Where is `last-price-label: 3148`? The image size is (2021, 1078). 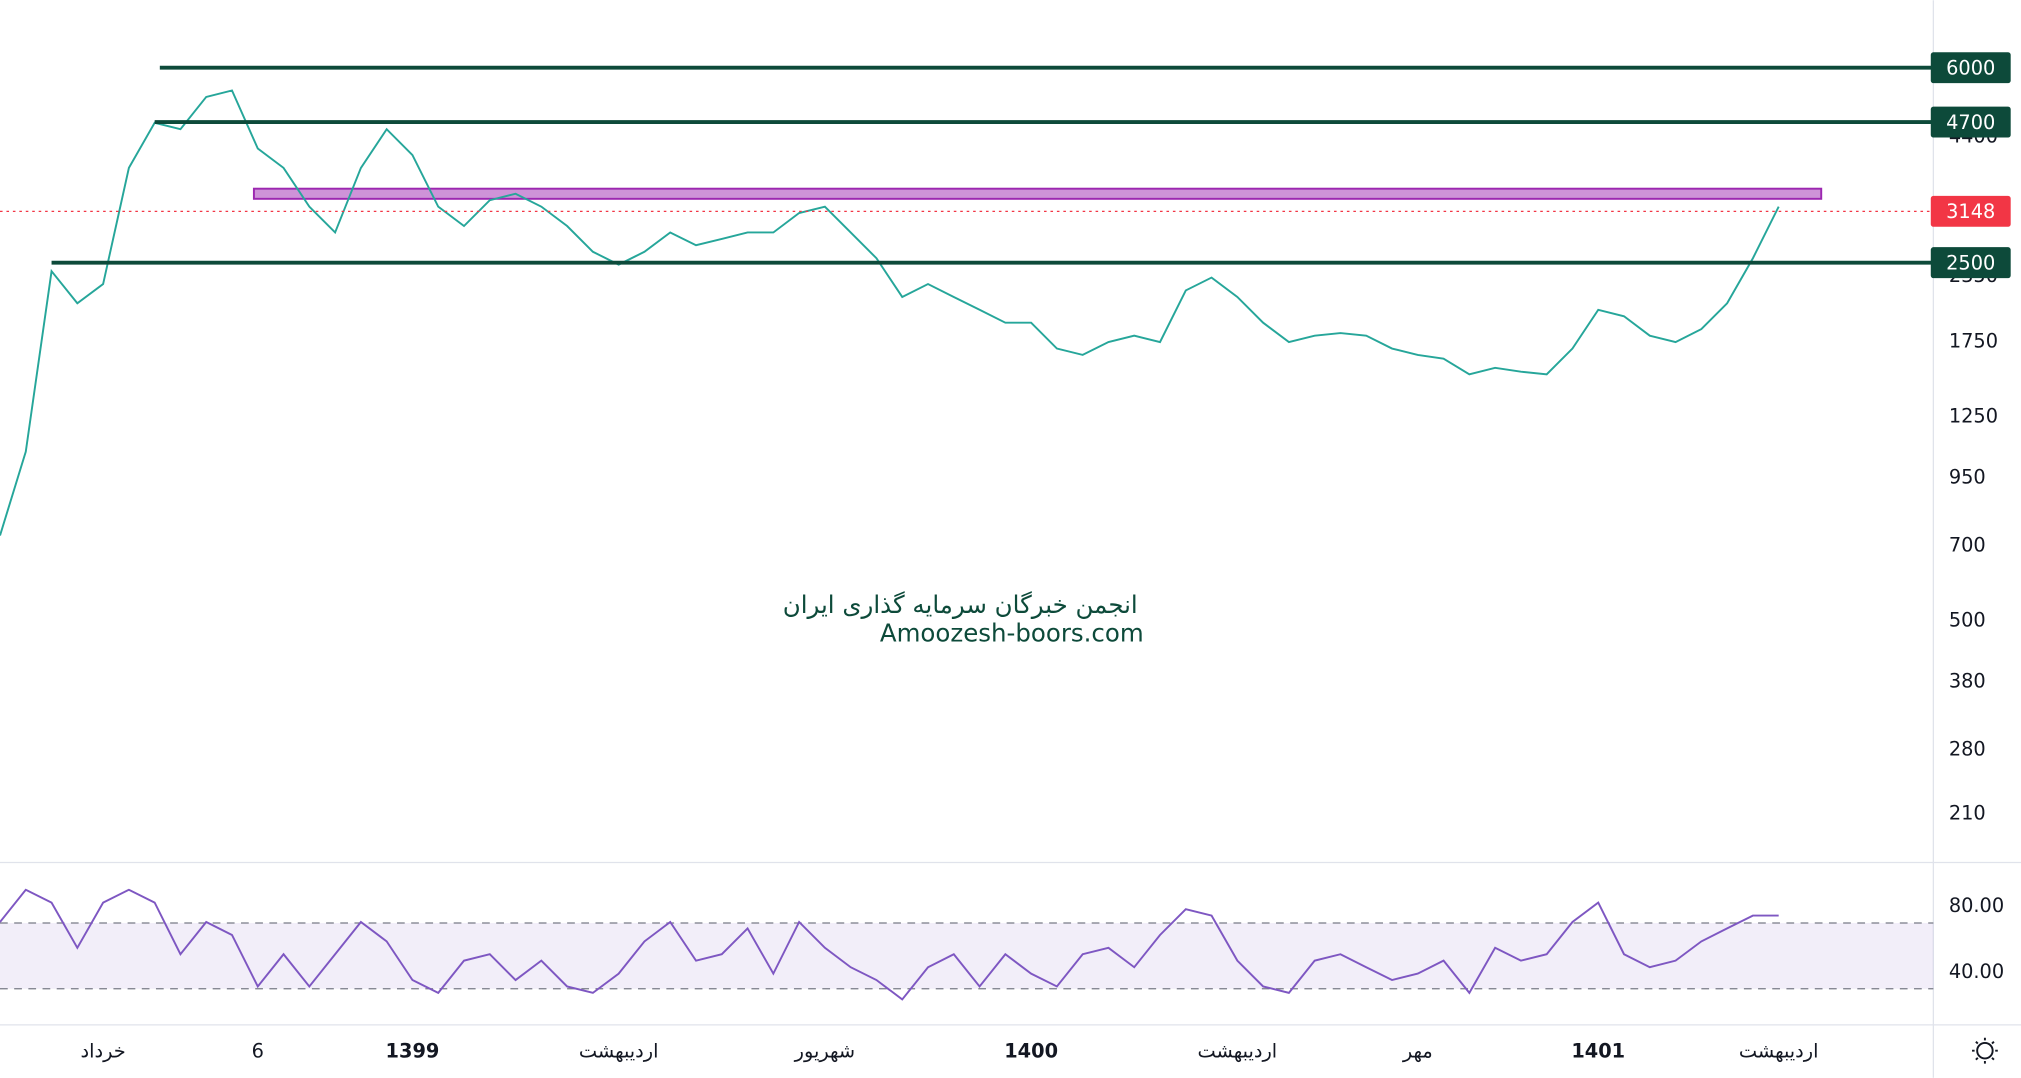
last-price-label: 3148 is located at coordinates (1970, 211).